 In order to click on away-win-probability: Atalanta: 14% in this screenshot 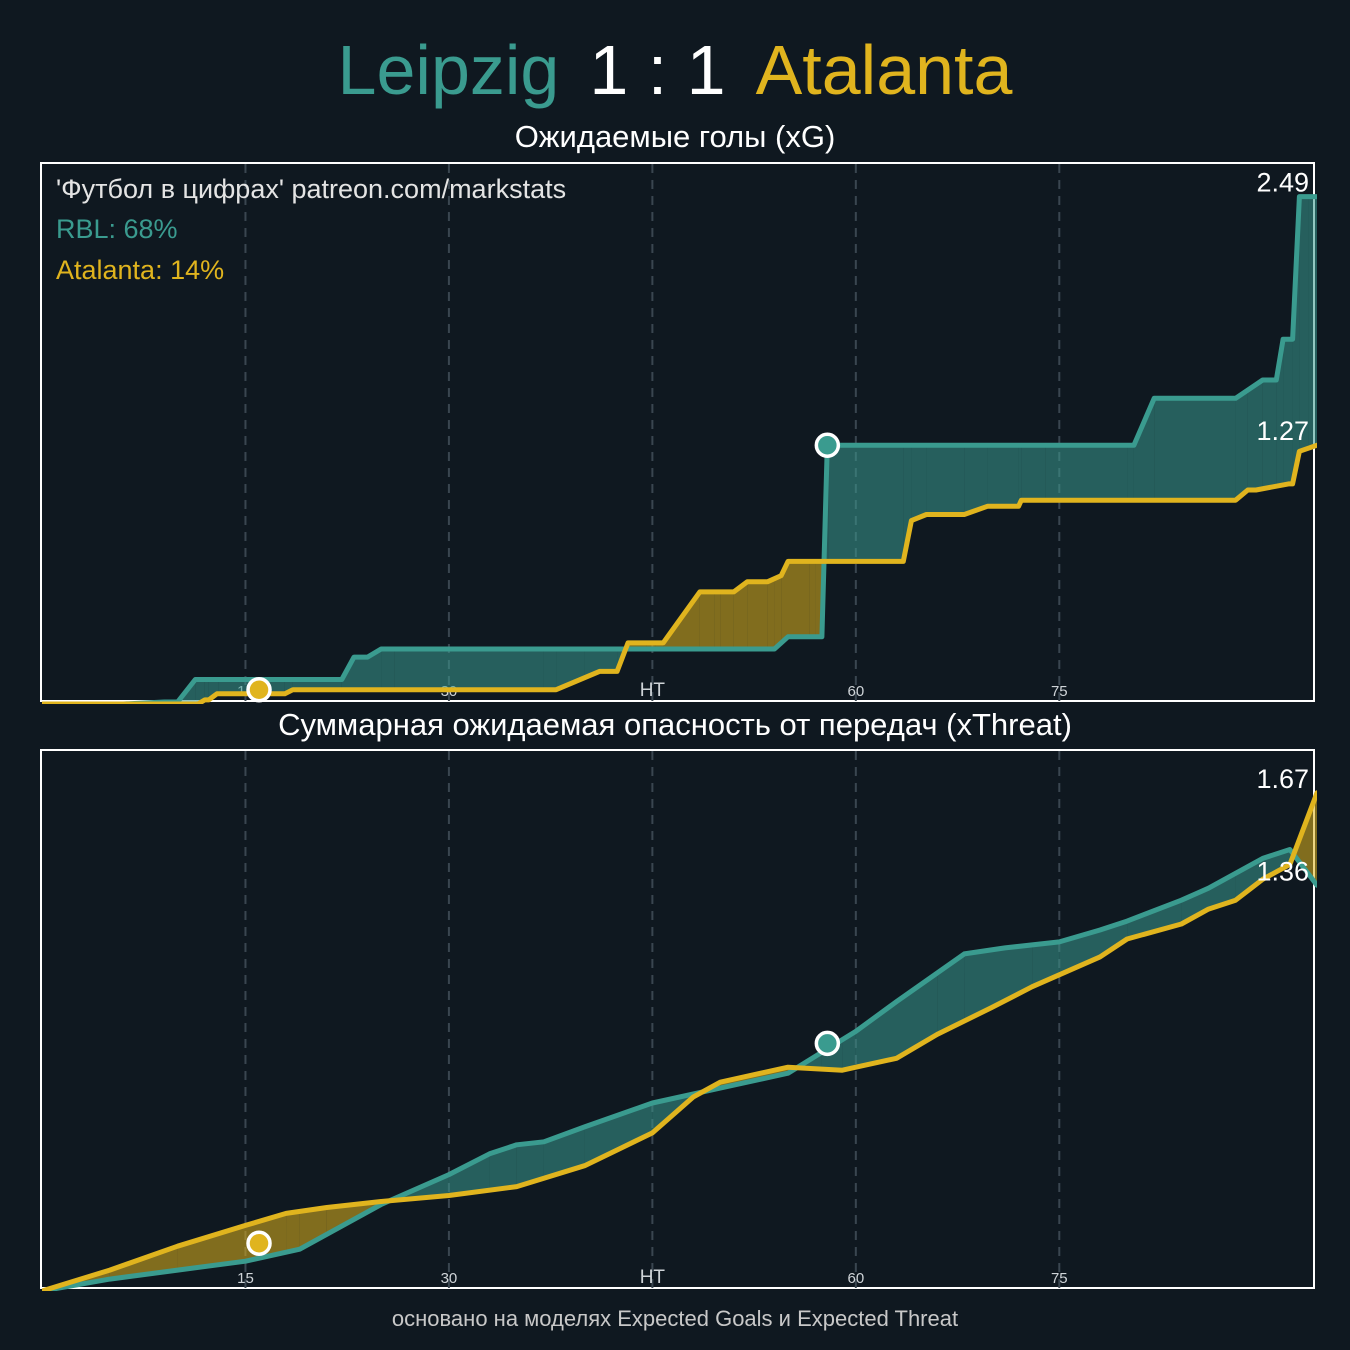, I will do `click(140, 270)`.